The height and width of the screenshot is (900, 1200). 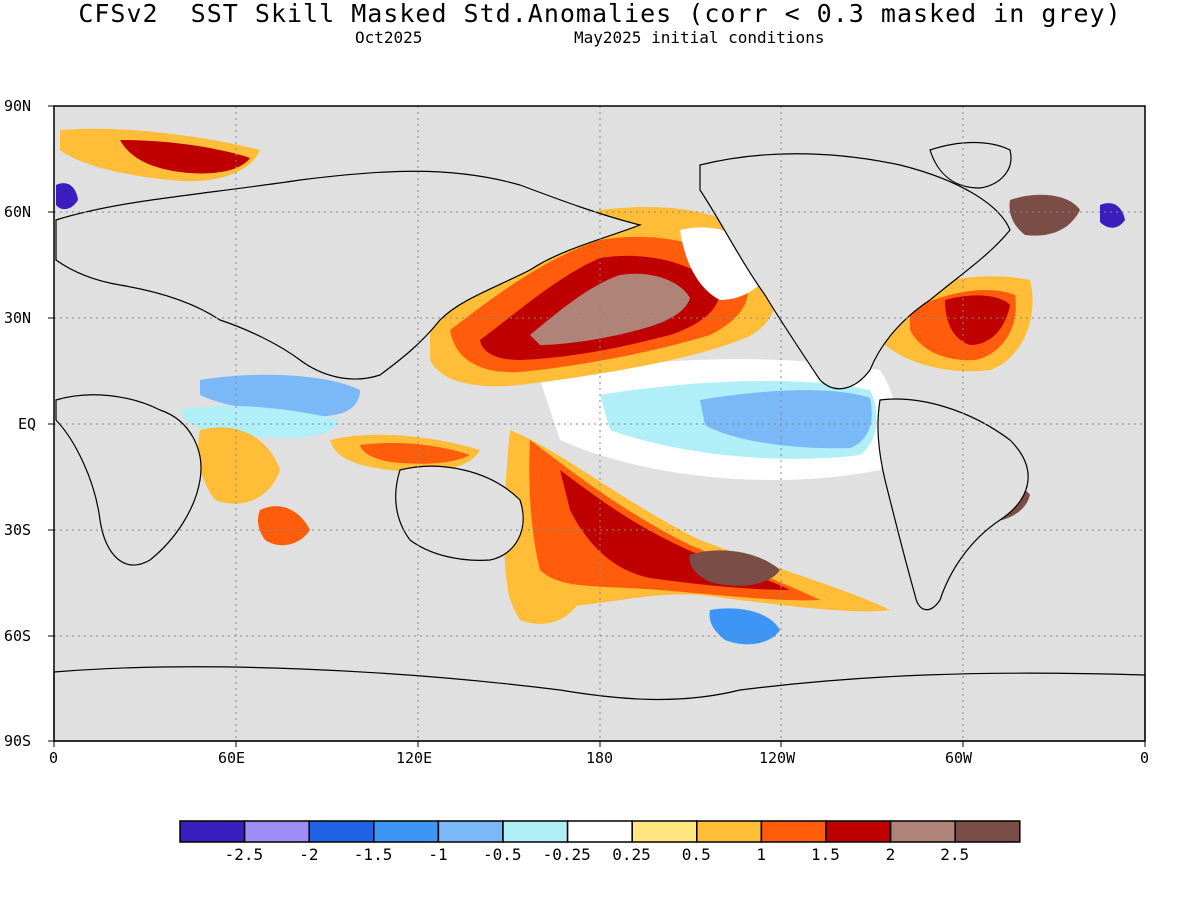 I want to click on colorbar-label: 1, so click(x=761, y=854).